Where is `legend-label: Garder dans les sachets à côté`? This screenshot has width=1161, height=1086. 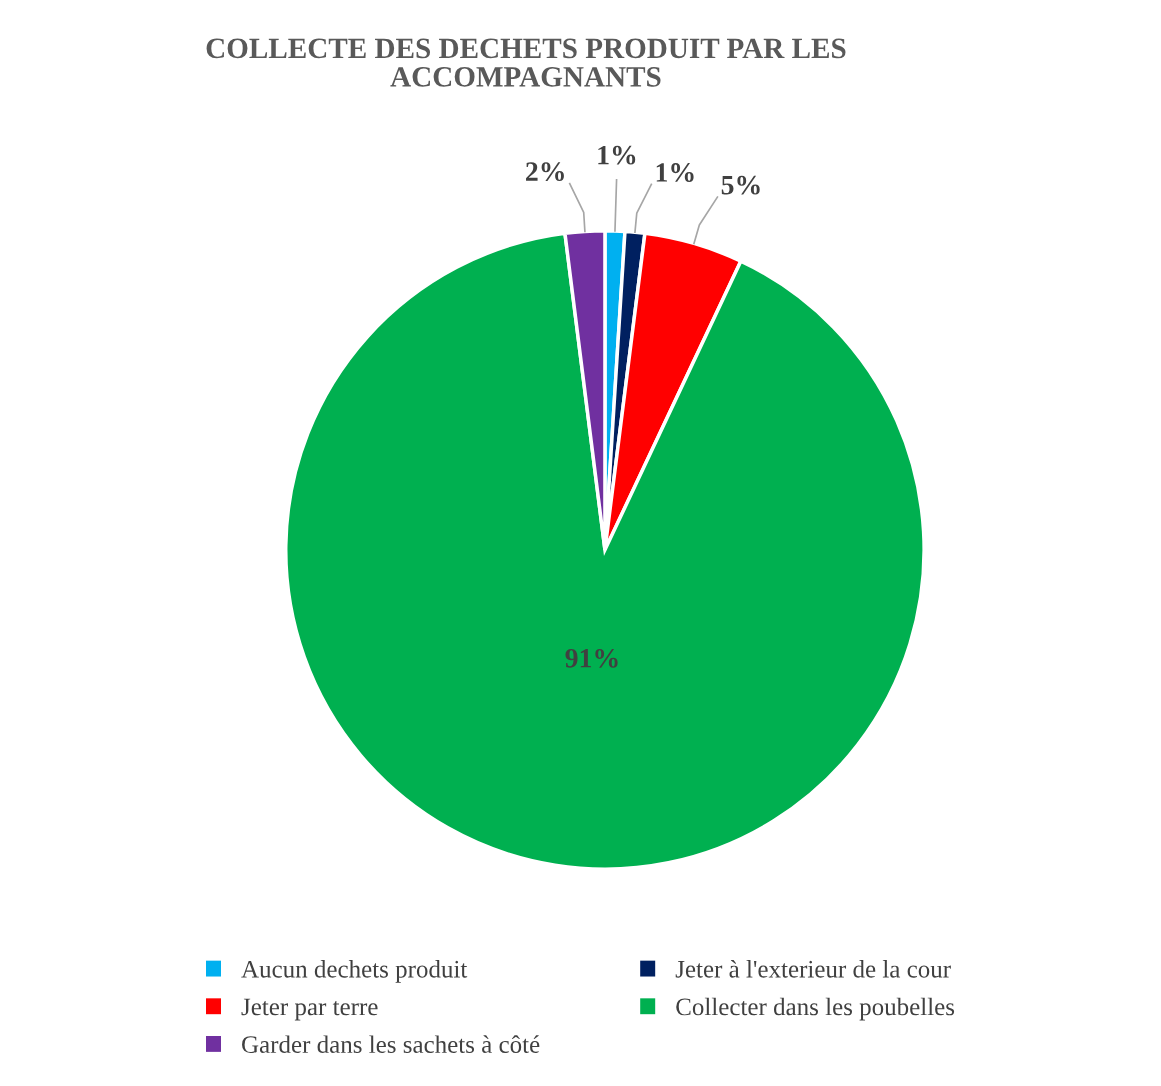 legend-label: Garder dans les sachets à côté is located at coordinates (391, 1044).